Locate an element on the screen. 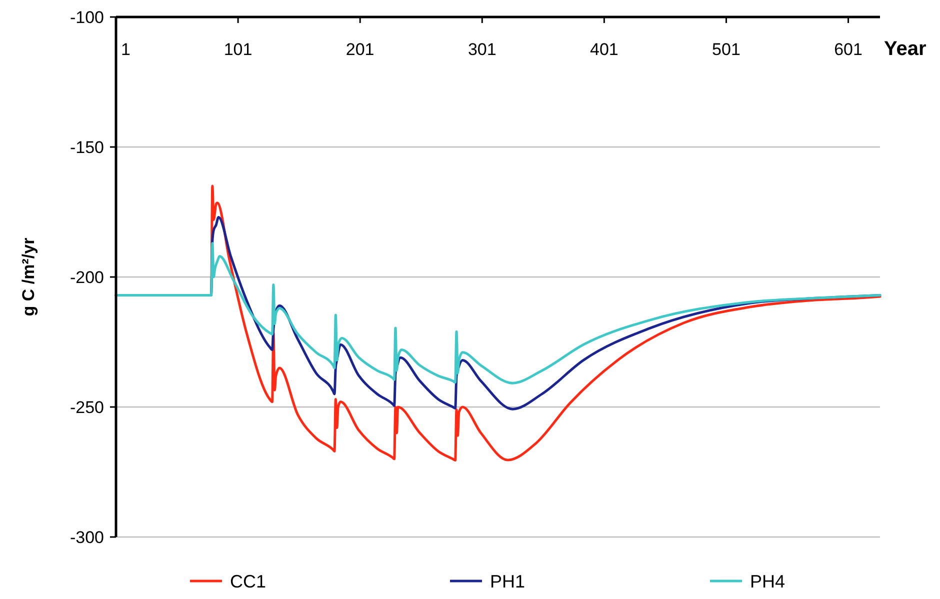 The width and height of the screenshot is (940, 599). legend-label: PH1 is located at coordinates (508, 581).